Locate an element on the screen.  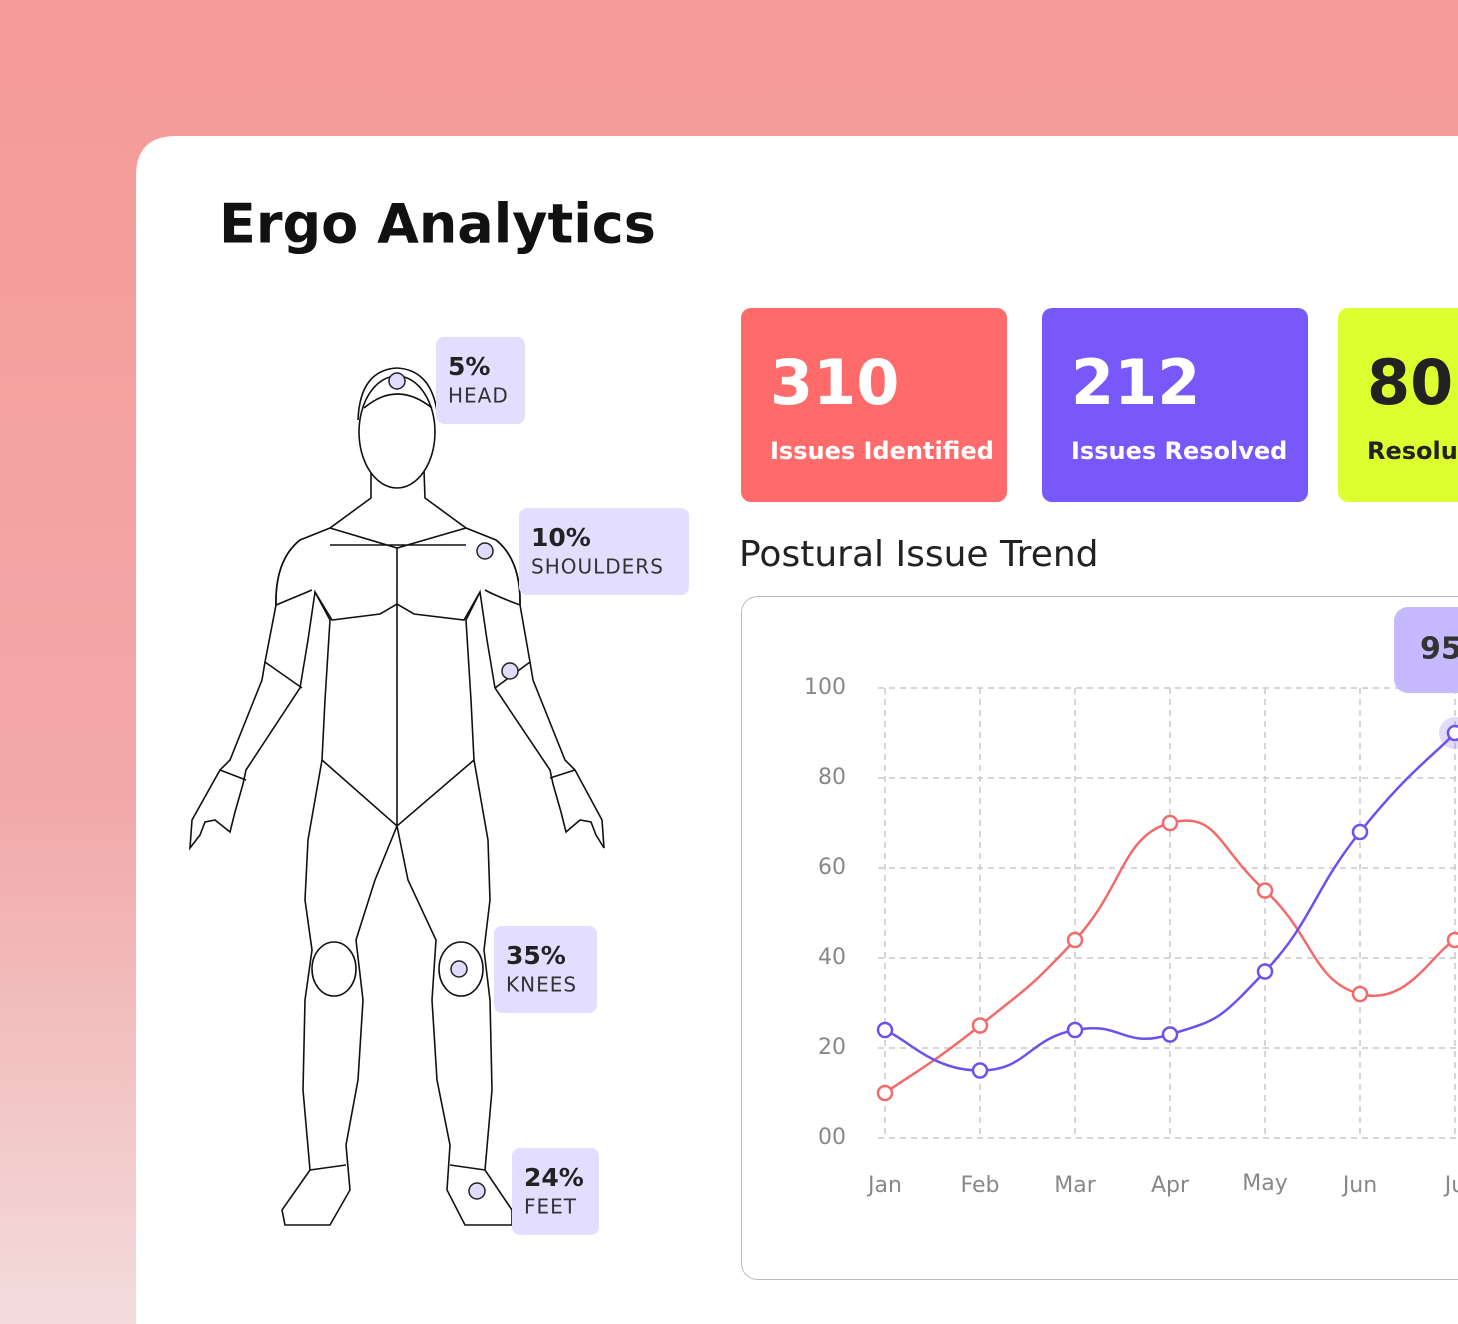
x-tick-label: Jun is located at coordinates (1359, 1185).